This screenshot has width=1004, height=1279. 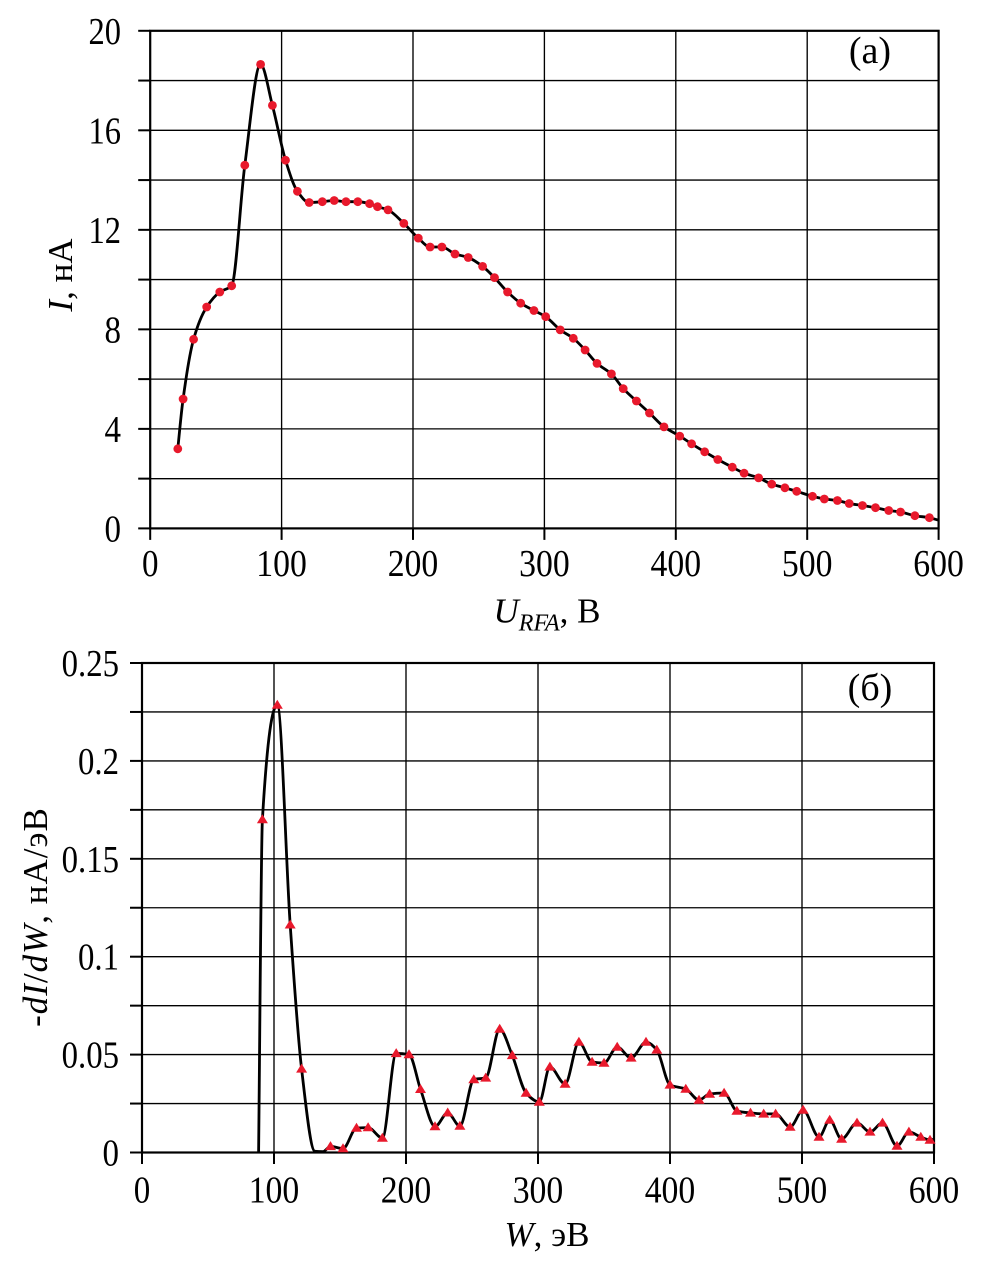 I want to click on svg-text: URFA, В, so click(x=547, y=614).